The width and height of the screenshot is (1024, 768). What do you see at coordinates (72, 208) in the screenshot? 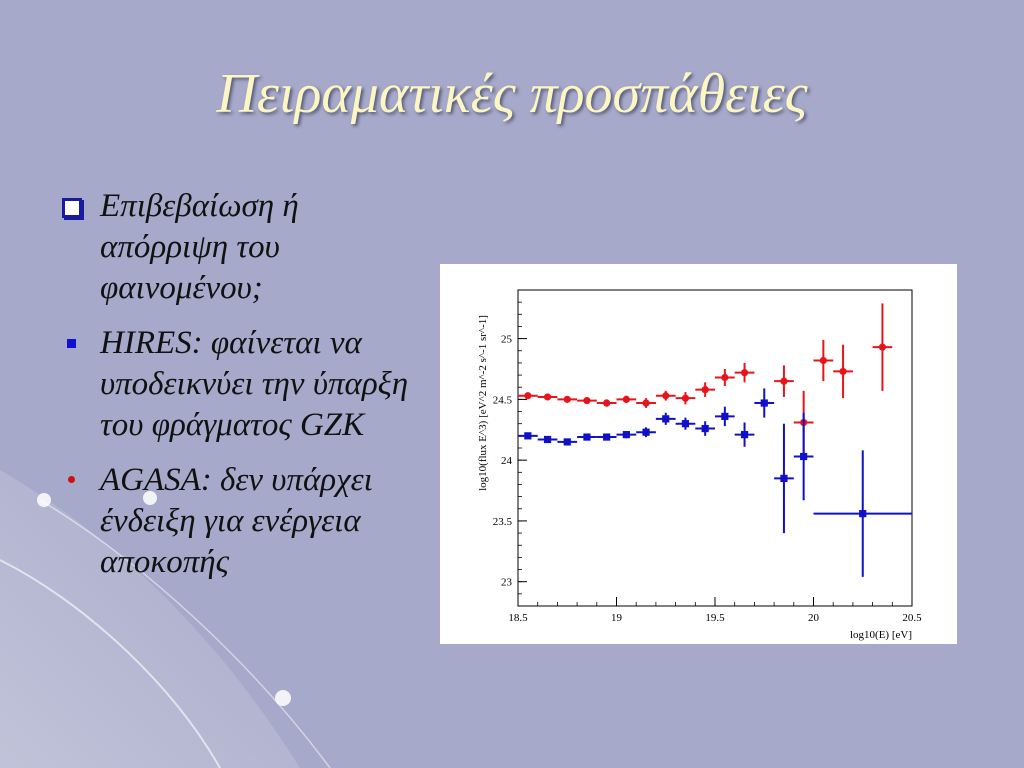
I see `box-bullet-icon` at bounding box center [72, 208].